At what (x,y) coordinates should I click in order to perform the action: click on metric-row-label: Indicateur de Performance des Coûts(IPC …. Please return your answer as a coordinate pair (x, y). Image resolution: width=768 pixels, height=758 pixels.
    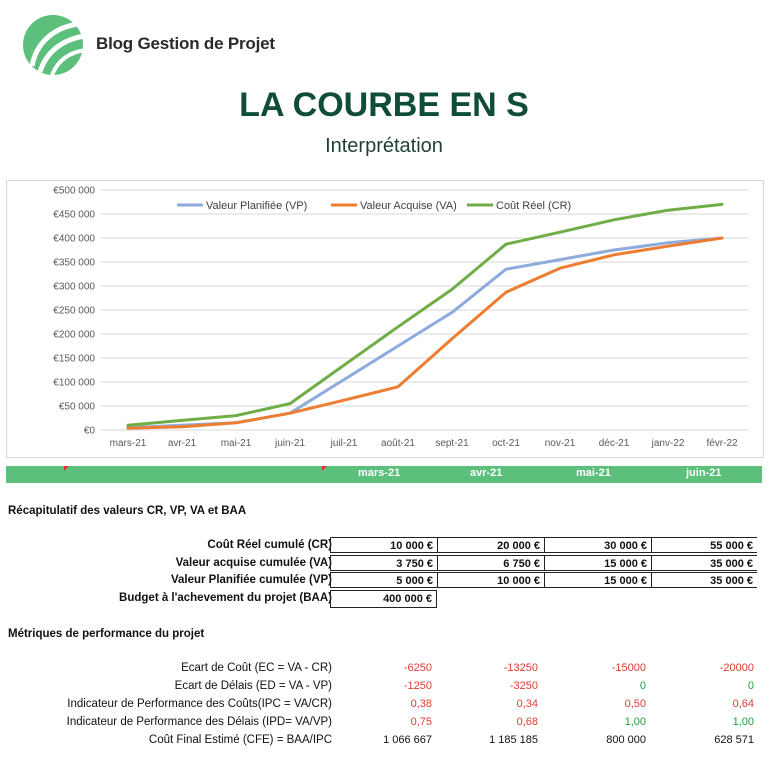
    Looking at the image, I should click on (199, 704).